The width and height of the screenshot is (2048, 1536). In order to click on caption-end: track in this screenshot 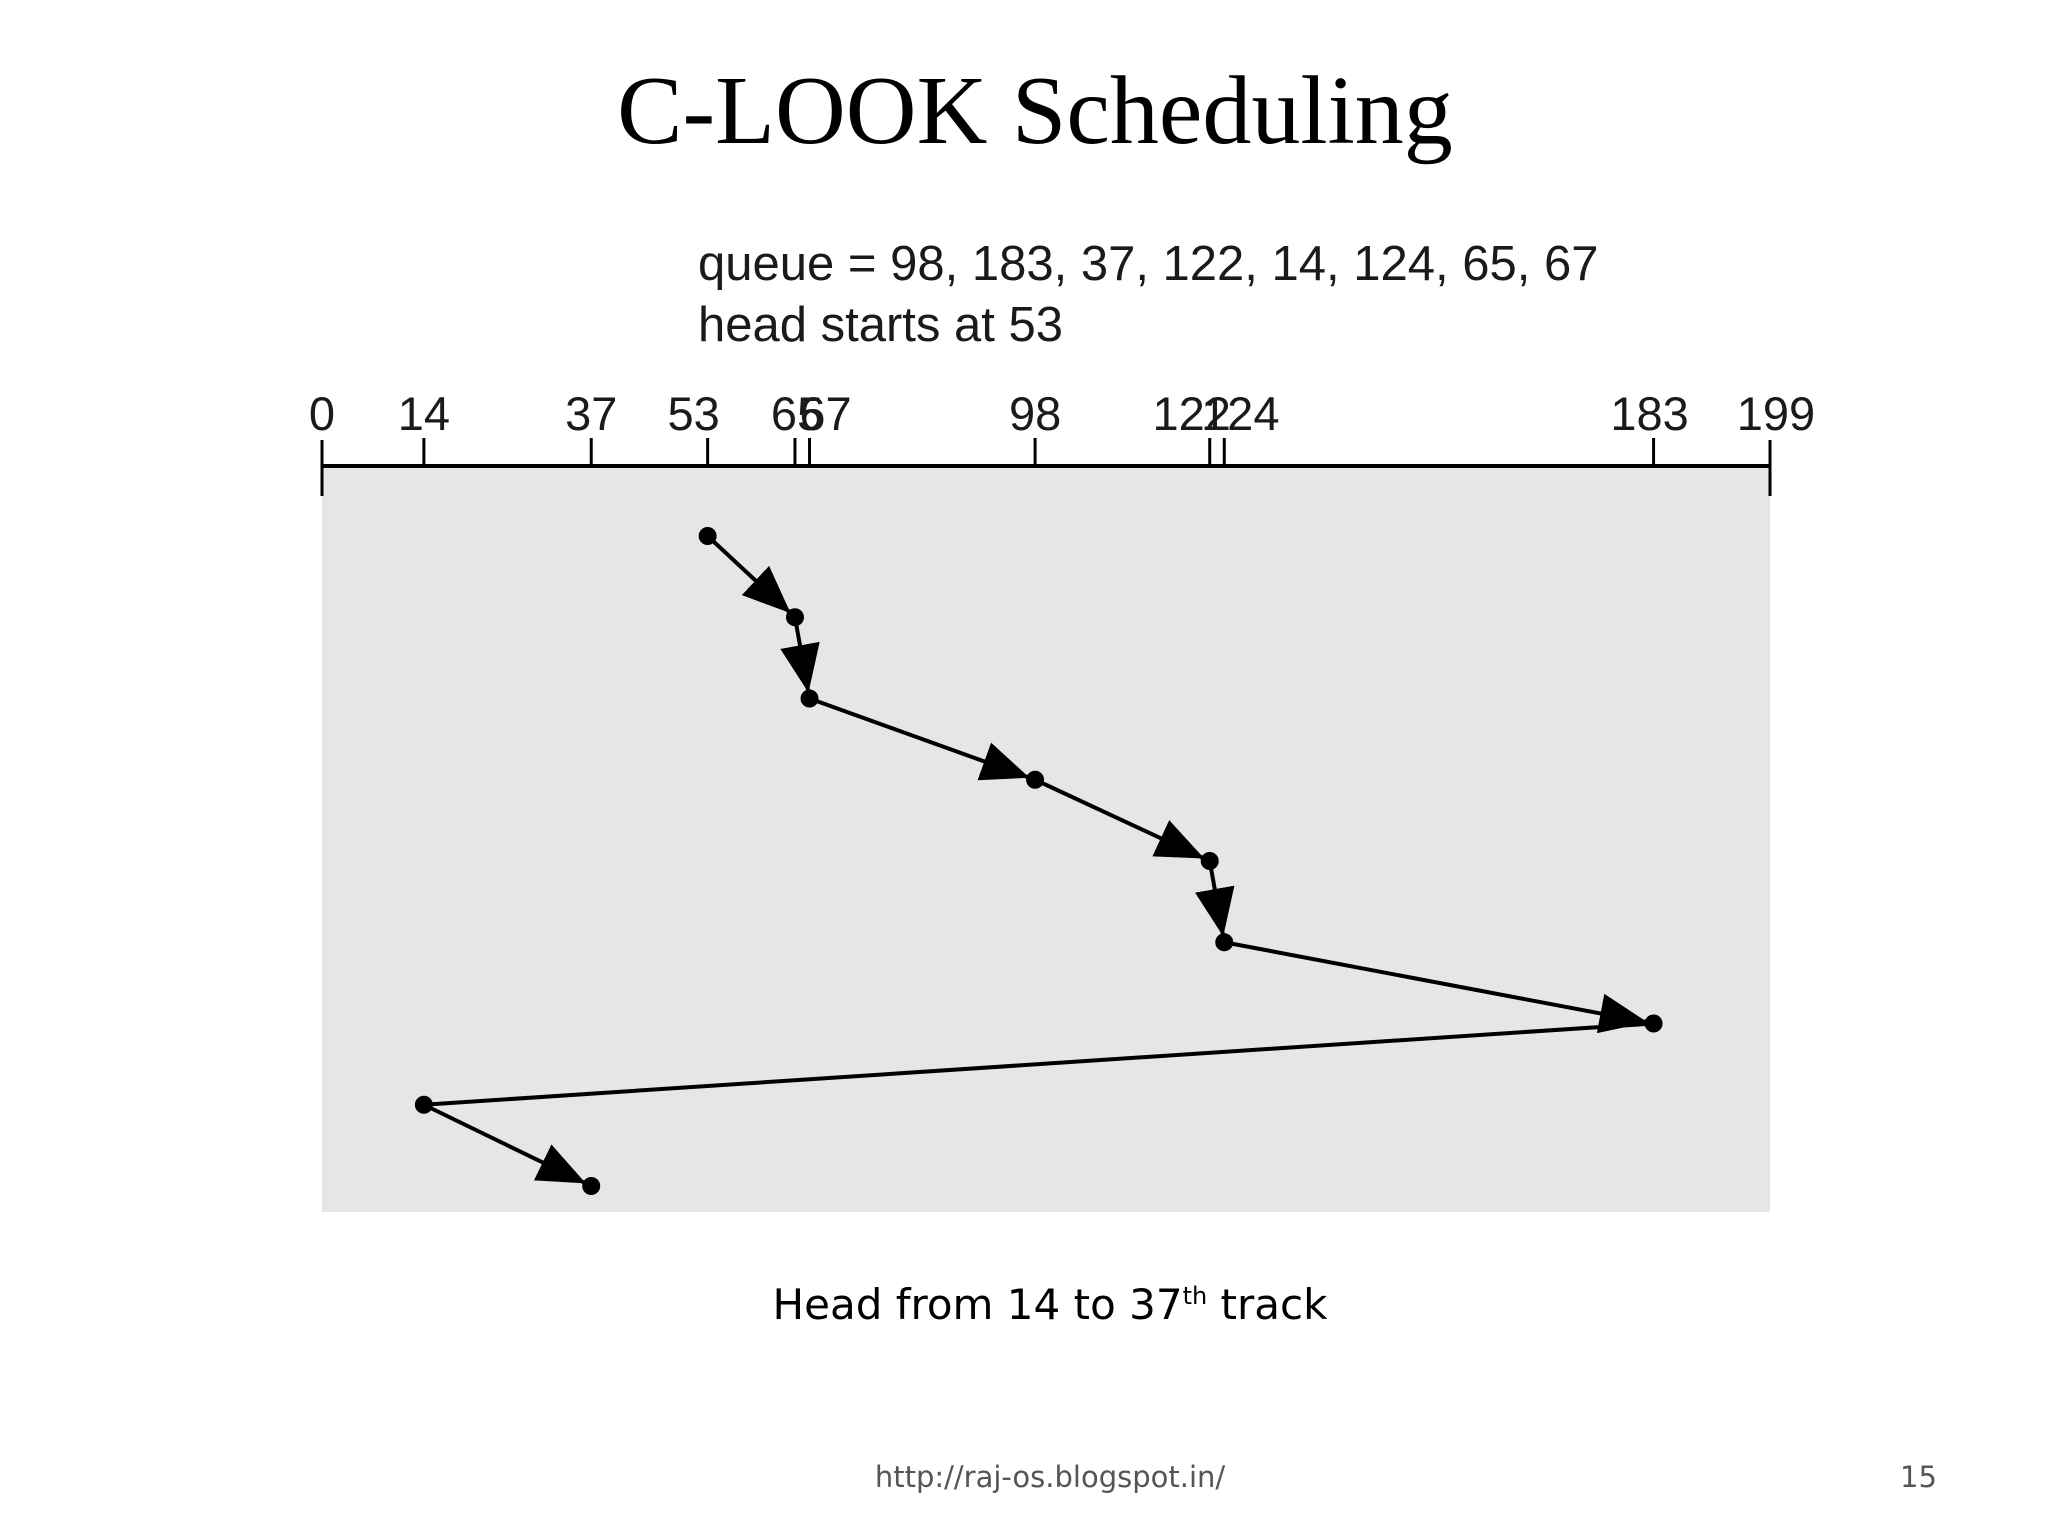, I will do `click(1267, 1304)`.